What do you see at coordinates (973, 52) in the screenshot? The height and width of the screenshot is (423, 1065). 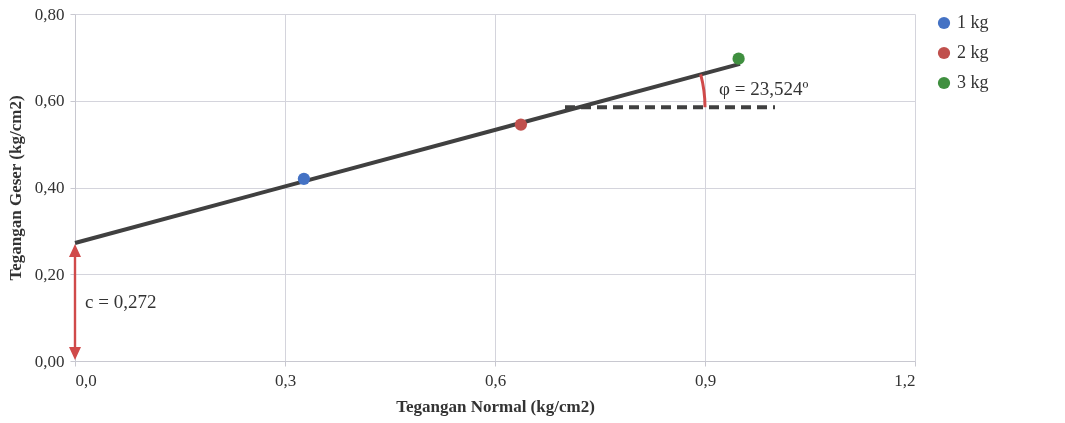 I see `legend-label: 2 kg` at bounding box center [973, 52].